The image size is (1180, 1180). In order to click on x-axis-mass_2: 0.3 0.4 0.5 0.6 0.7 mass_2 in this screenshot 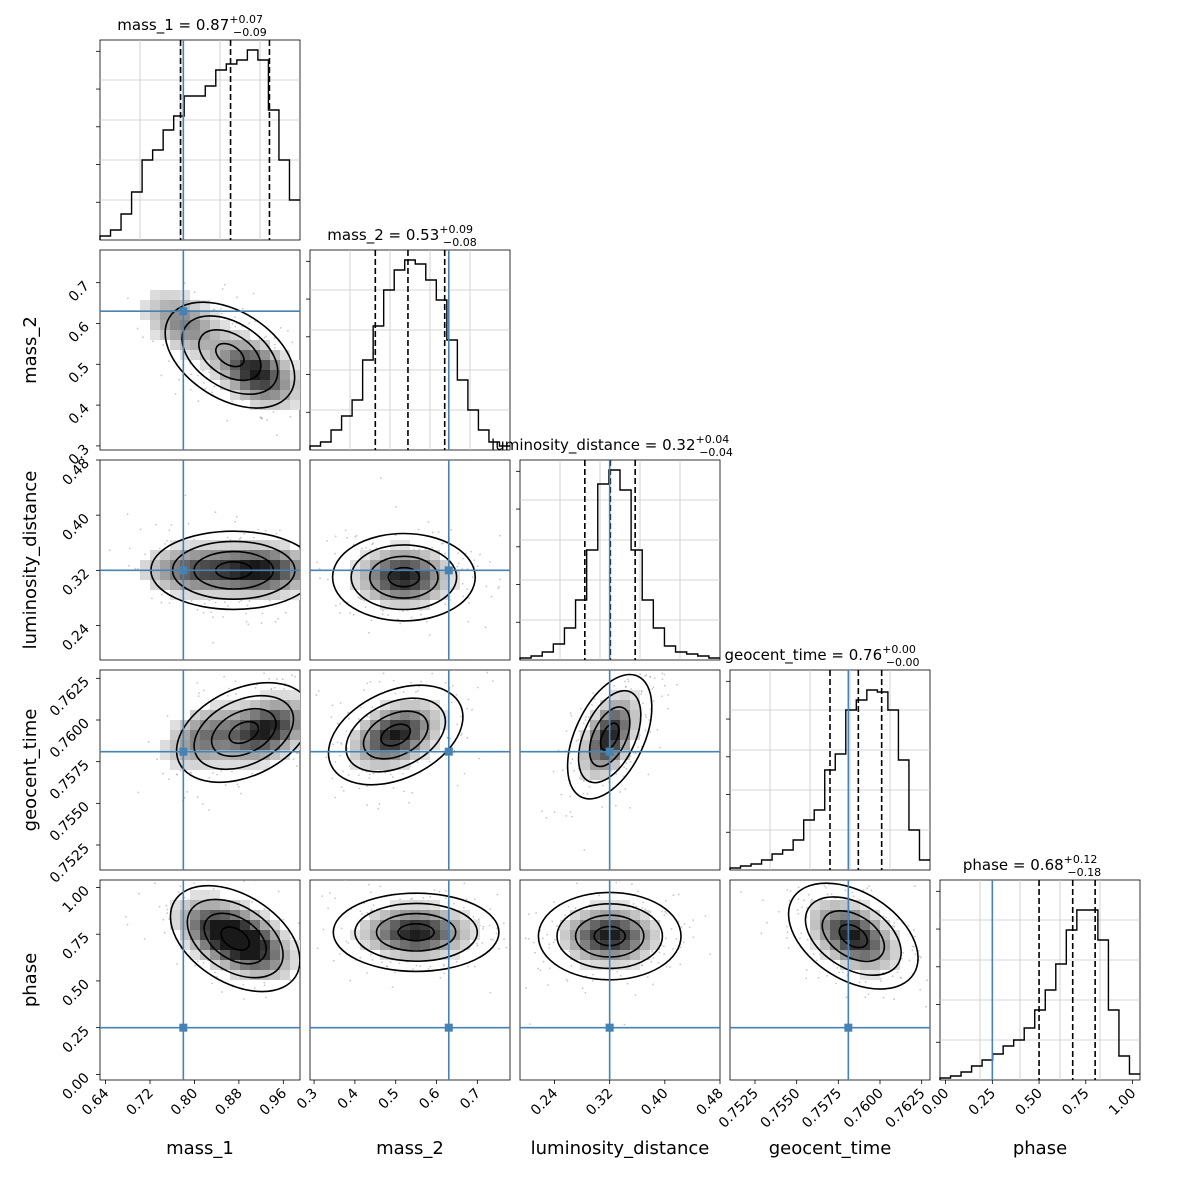, I will do `click(389, 1119)`.